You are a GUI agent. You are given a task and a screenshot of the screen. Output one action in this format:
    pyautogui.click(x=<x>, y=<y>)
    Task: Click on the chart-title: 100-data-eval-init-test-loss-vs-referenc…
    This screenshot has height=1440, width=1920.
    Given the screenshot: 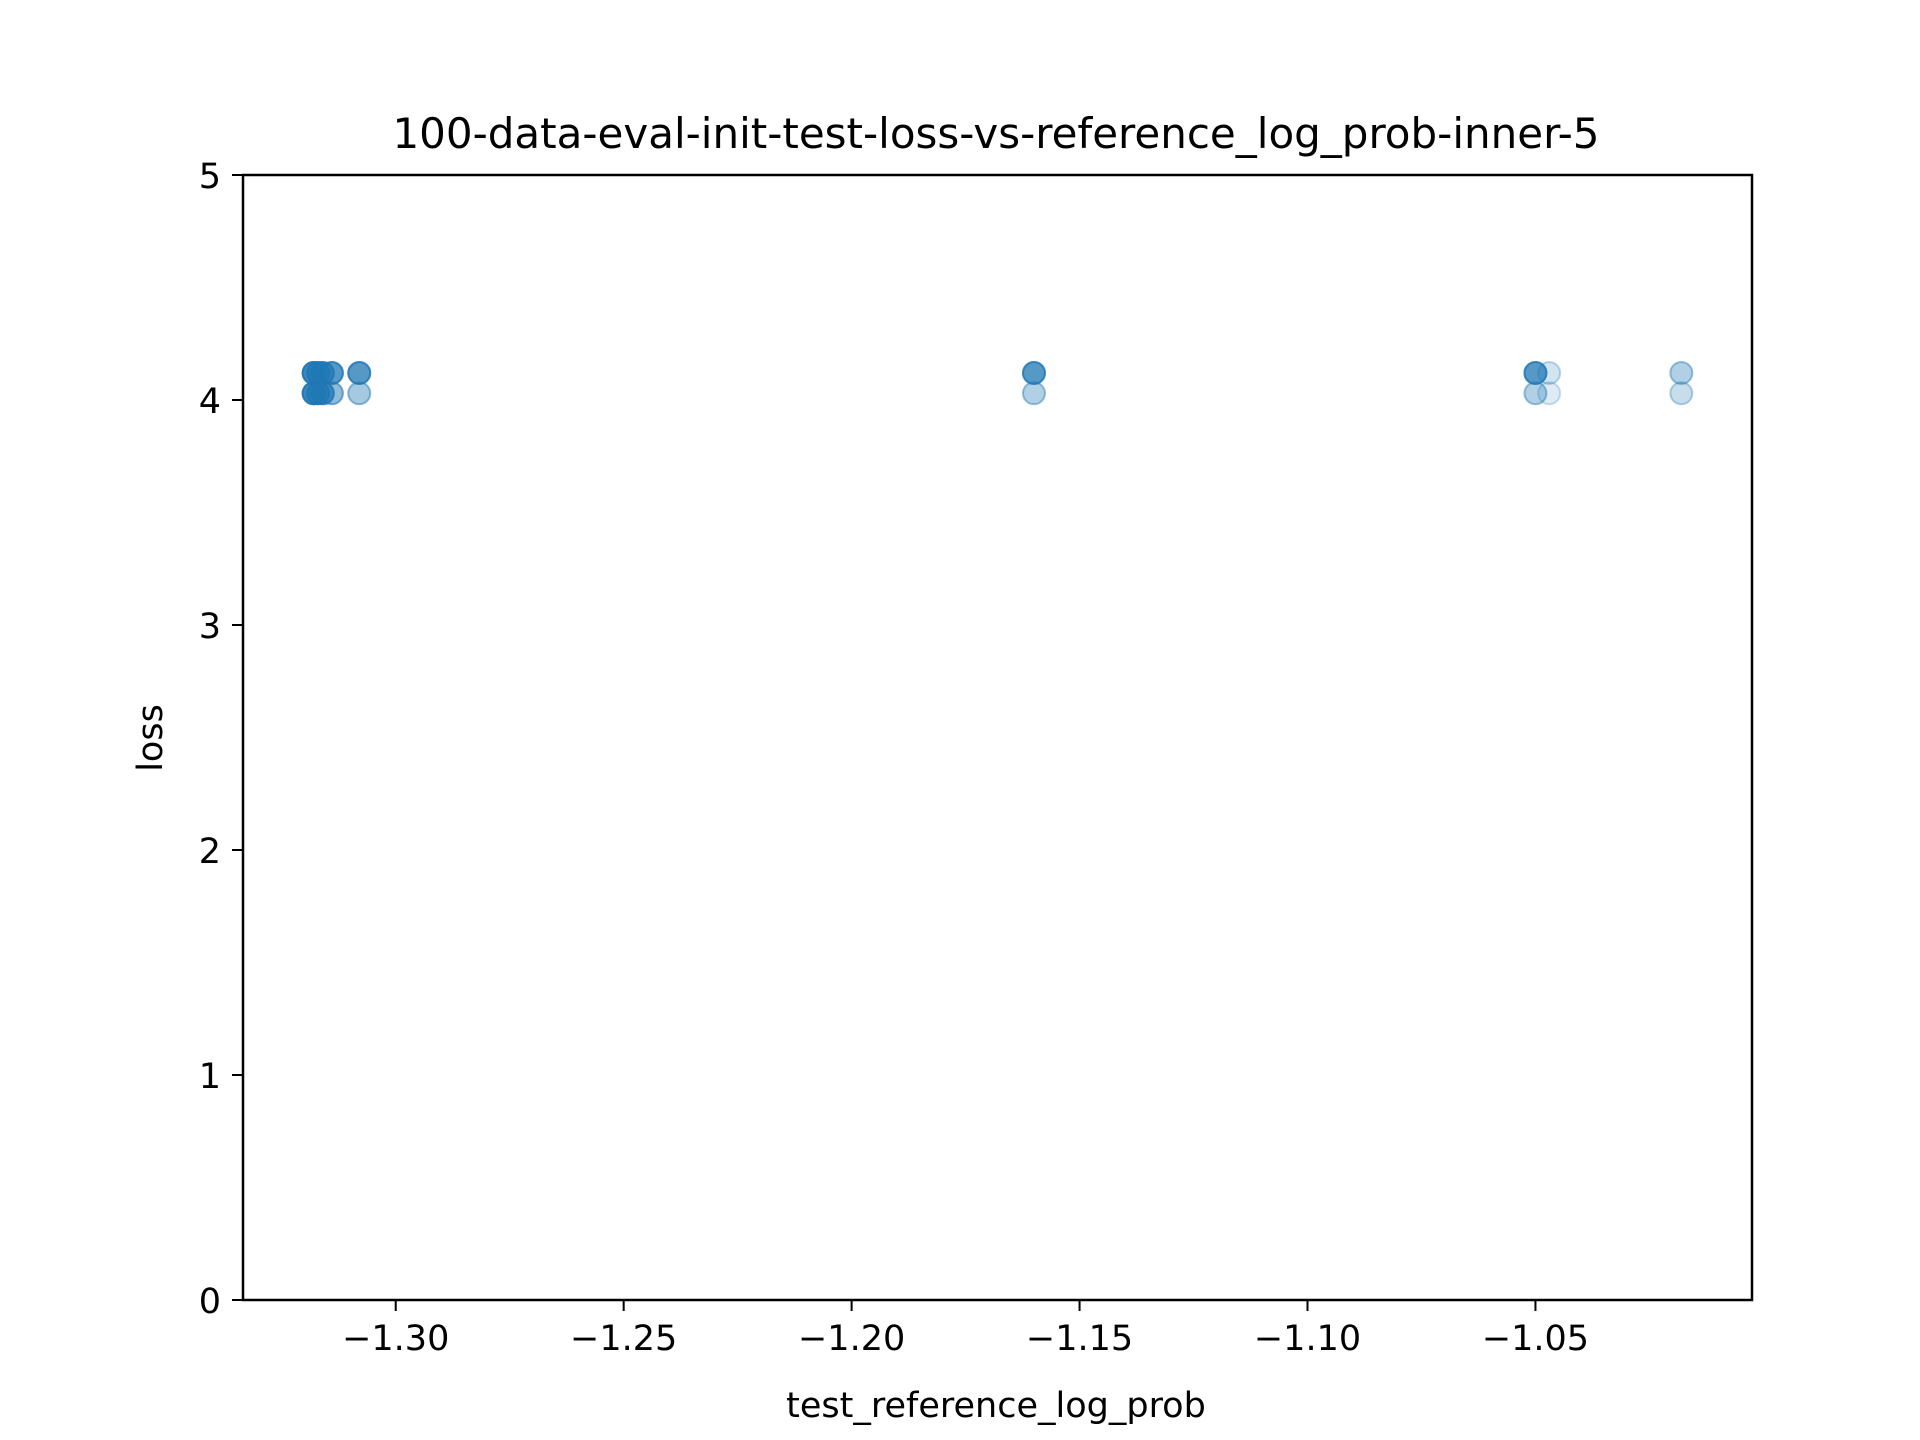 What is the action you would take?
    pyautogui.click(x=995, y=133)
    